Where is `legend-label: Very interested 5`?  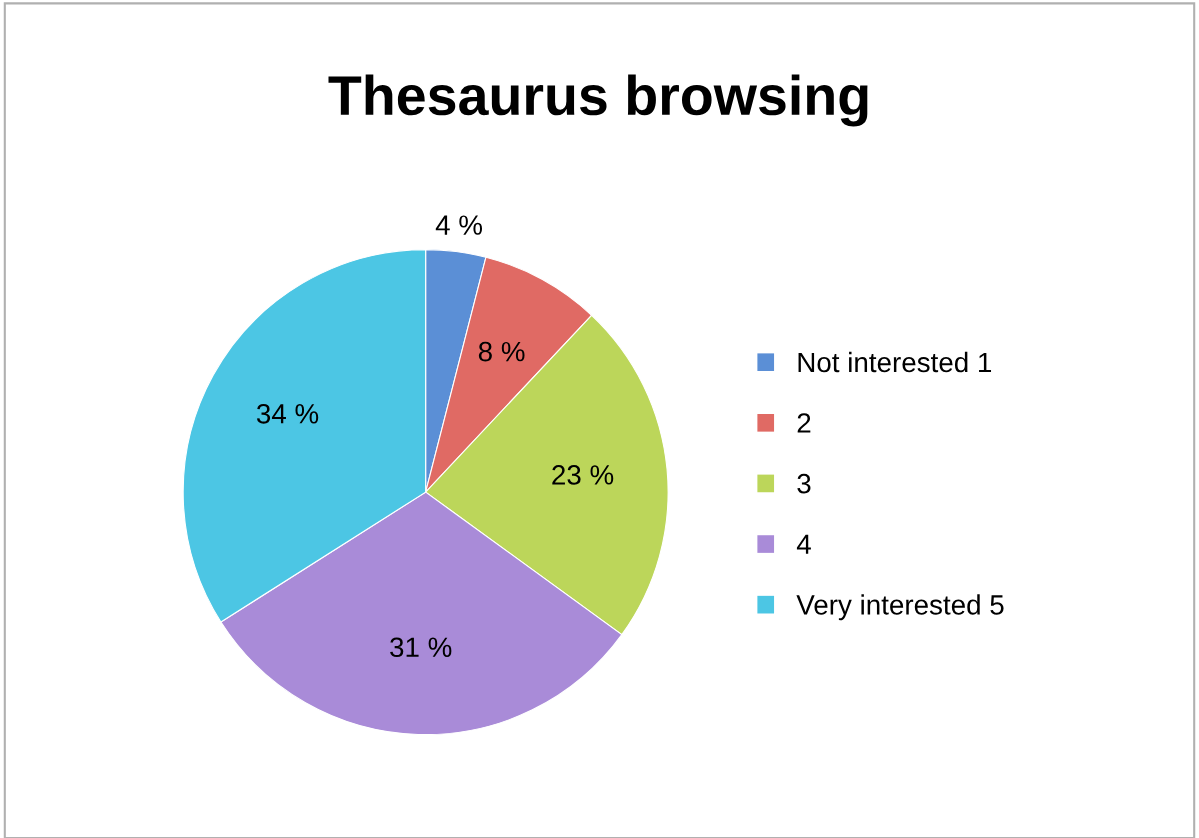 legend-label: Very interested 5 is located at coordinates (900, 607).